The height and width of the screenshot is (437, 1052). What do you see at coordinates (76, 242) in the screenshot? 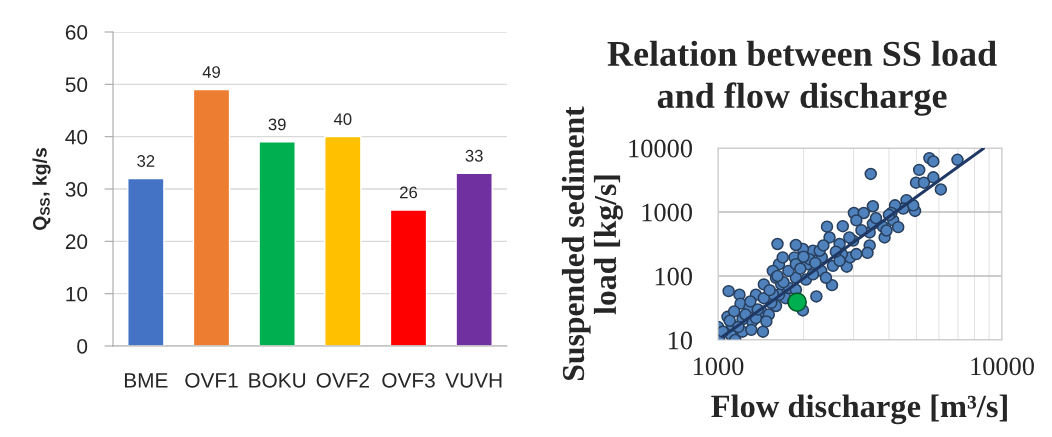
I see `y-tick-label: 20` at bounding box center [76, 242].